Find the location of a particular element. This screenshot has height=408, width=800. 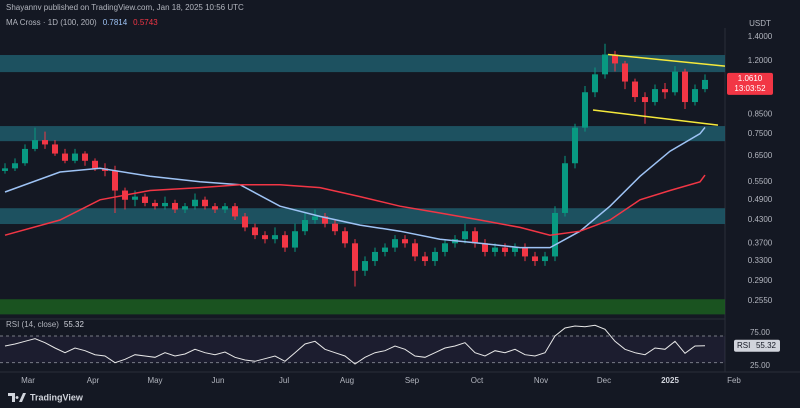

rsi-legend-value: 55.32 is located at coordinates (74, 324).